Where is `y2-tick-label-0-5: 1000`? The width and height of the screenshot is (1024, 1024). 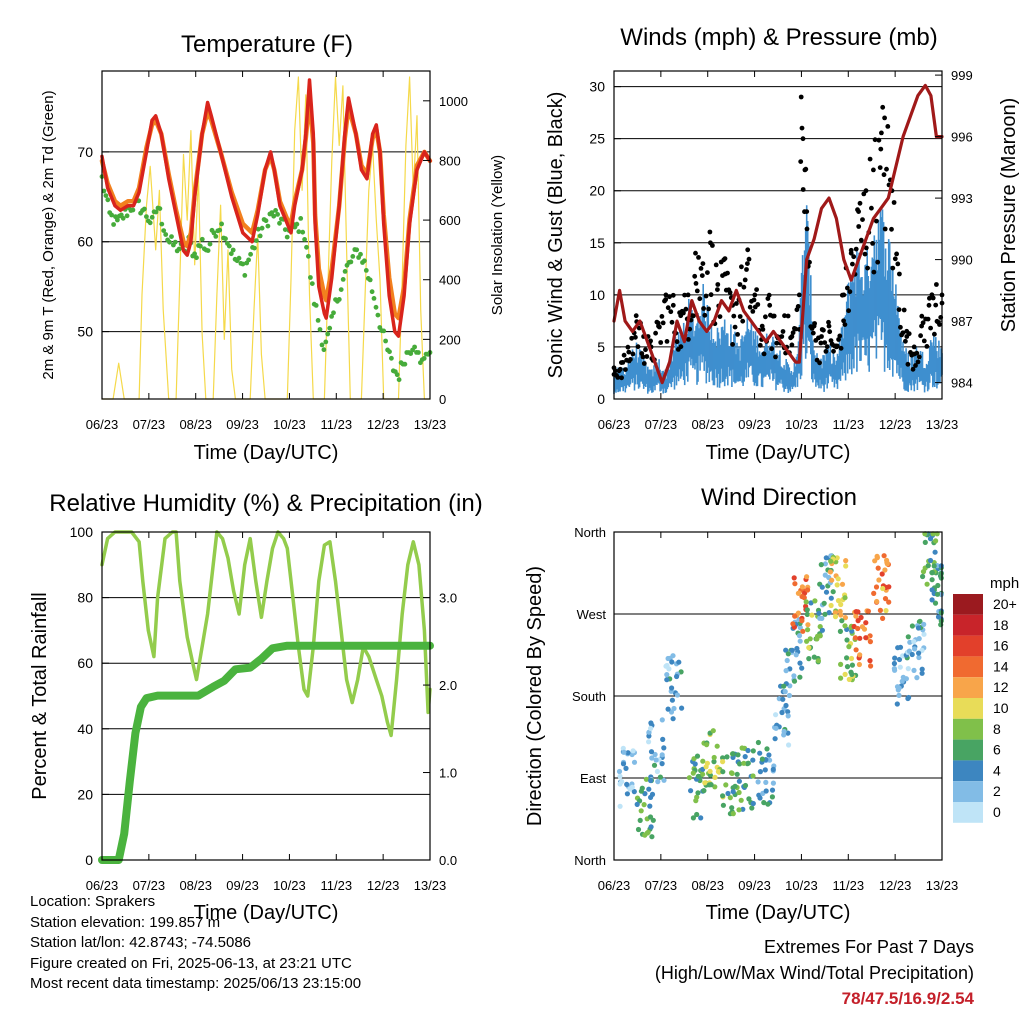
y2-tick-label-0-5: 1000 is located at coordinates (453, 101).